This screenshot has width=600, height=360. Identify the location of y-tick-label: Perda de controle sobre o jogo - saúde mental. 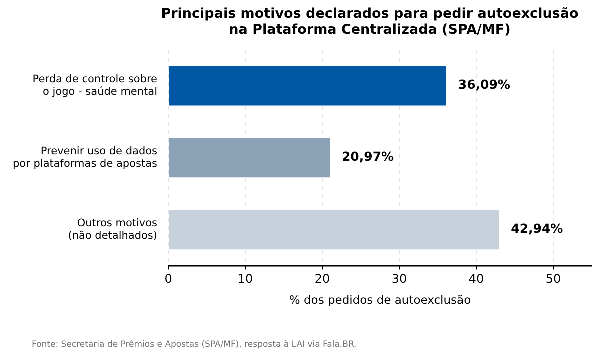
(95, 85).